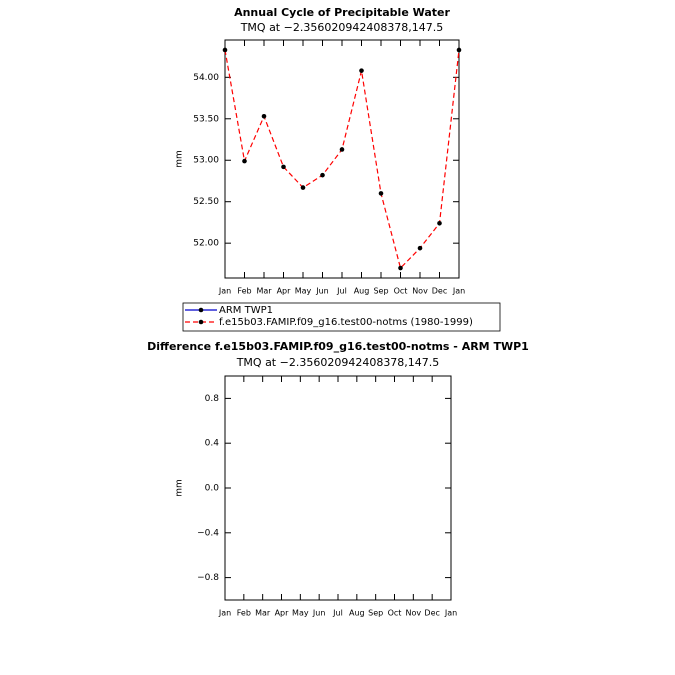  What do you see at coordinates (342, 12) in the screenshot?
I see `chart-title: Annual Cycle of Precipitable Water` at bounding box center [342, 12].